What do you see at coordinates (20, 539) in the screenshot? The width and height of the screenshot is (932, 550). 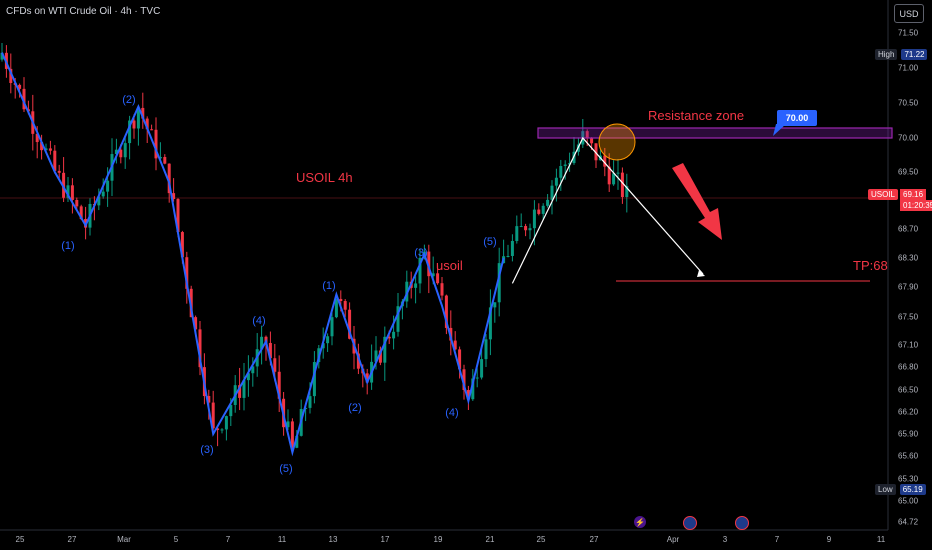 I see `time-tick: 25` at bounding box center [20, 539].